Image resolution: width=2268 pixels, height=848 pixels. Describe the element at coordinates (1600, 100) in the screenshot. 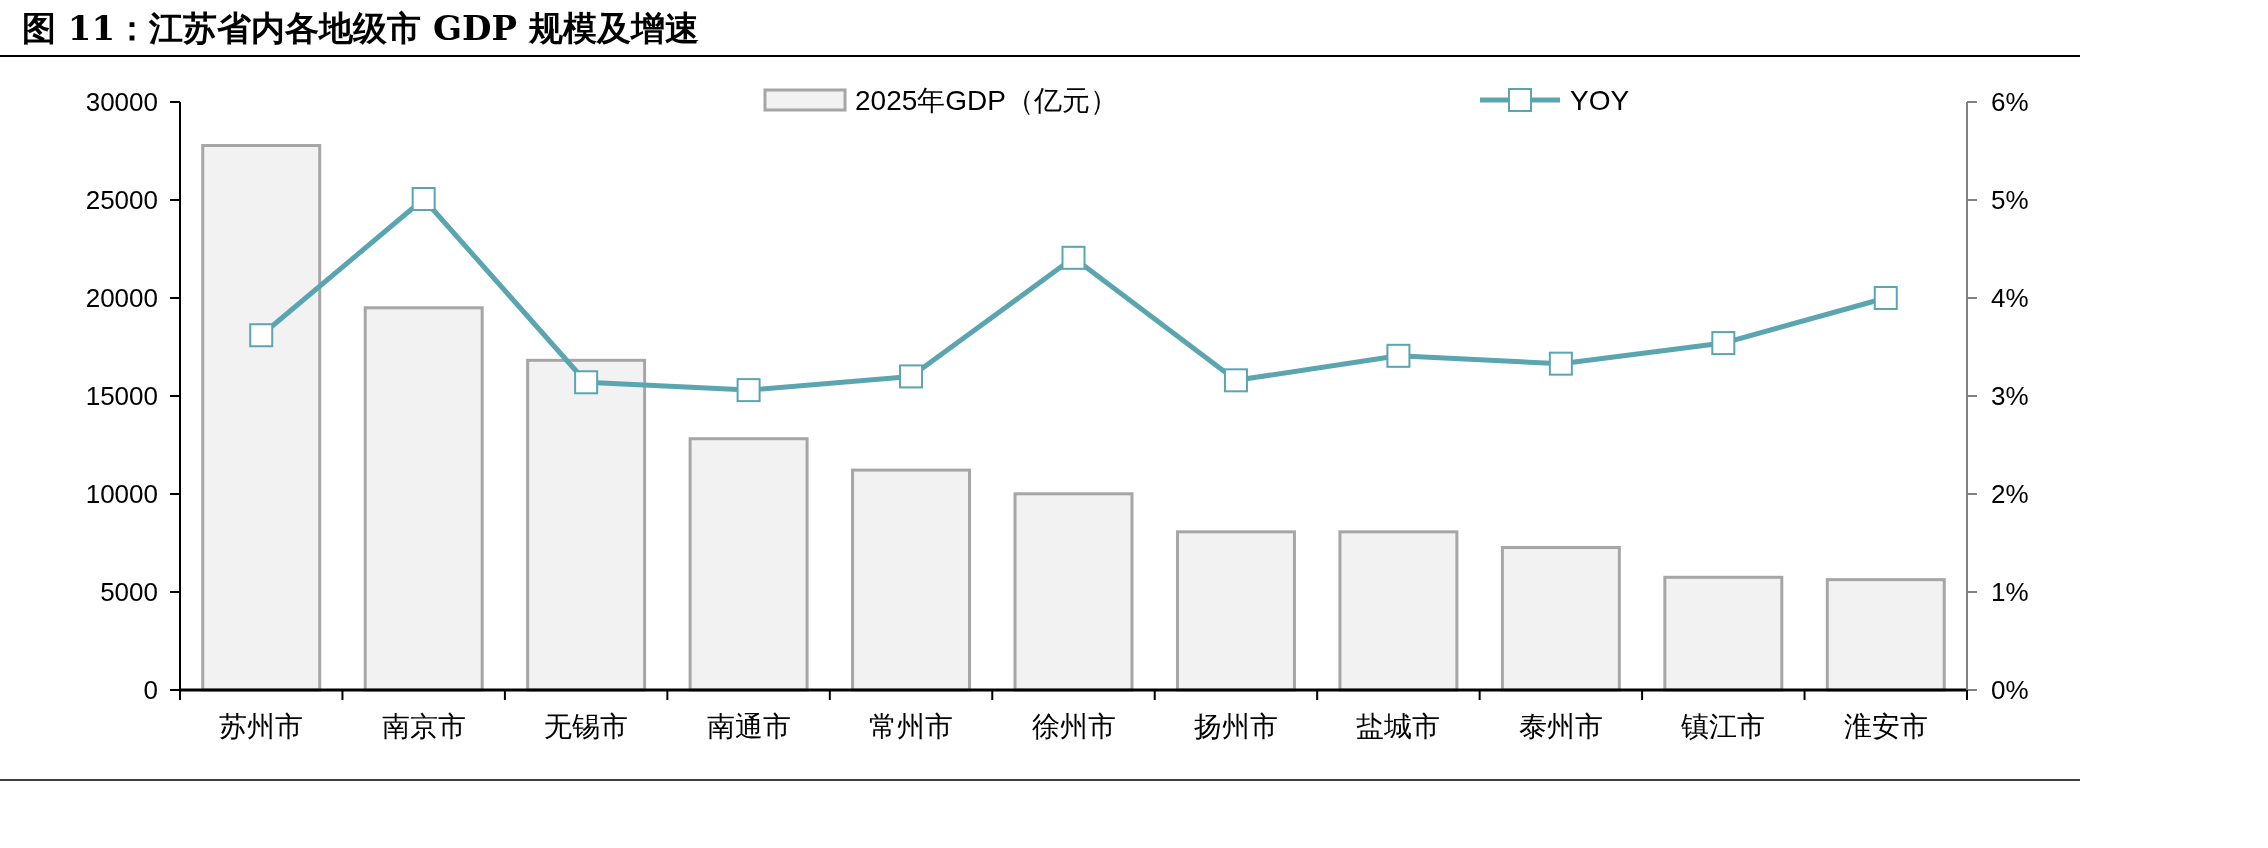

I see `legend-label: YOY` at that location.